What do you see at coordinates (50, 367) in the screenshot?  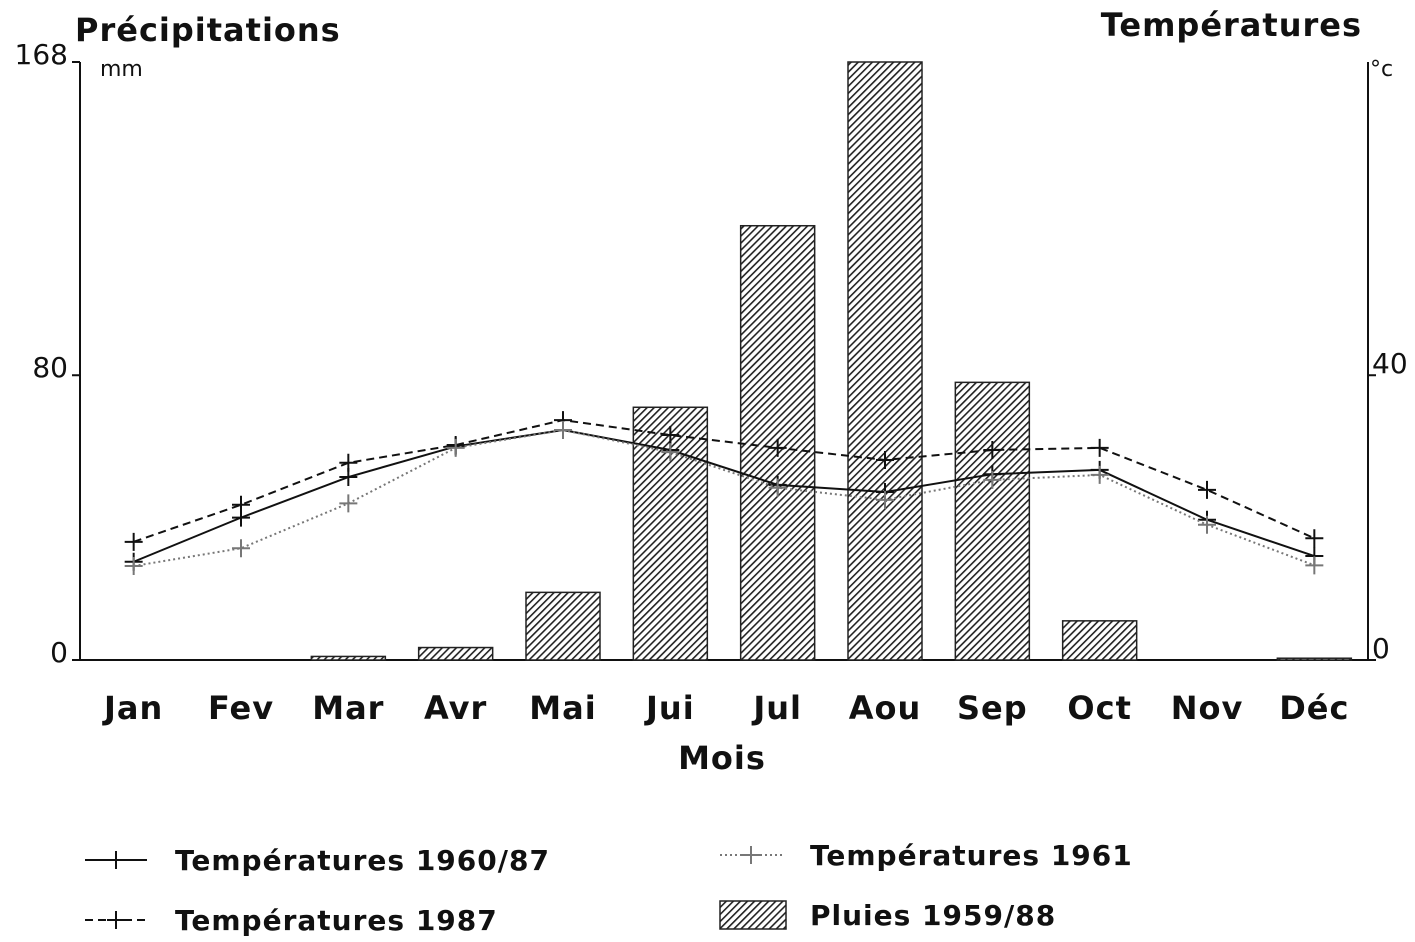 I see `y-tick-label: 80` at bounding box center [50, 367].